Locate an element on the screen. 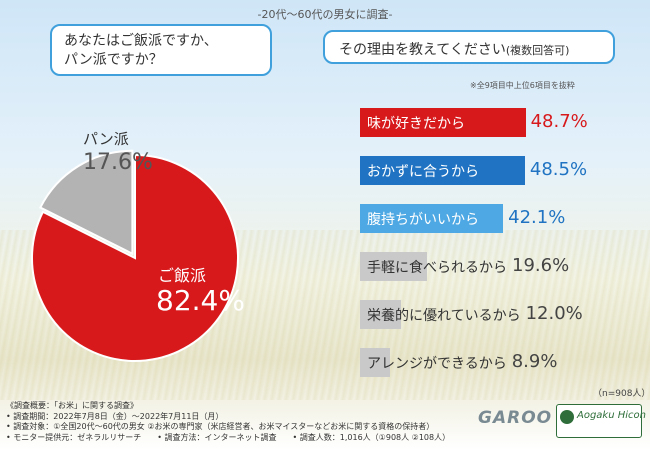 The width and height of the screenshot is (650, 450). bar-row: アレンジができるから 8.9% is located at coordinates (505, 362).